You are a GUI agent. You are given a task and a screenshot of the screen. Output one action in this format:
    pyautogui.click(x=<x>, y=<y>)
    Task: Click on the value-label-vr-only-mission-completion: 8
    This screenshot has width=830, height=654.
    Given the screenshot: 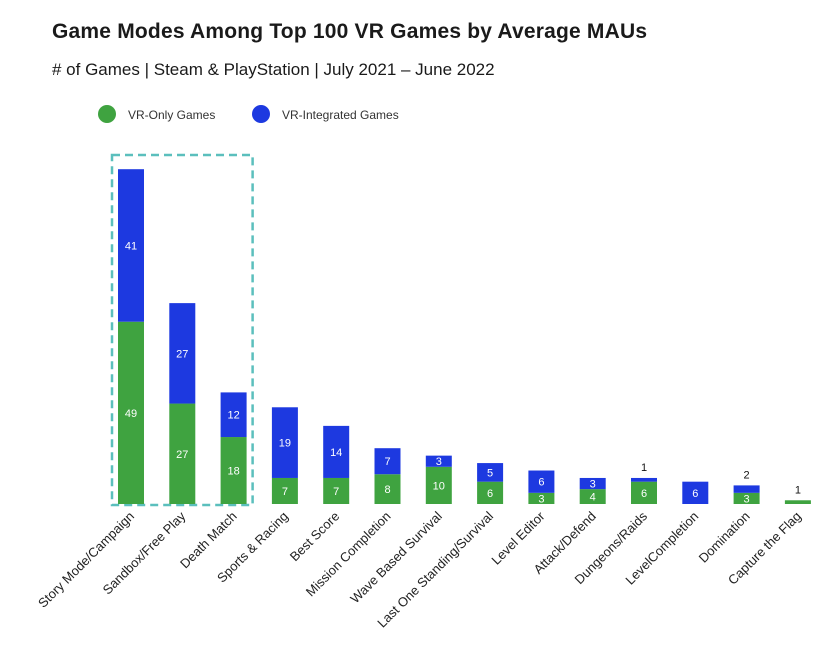 What is the action you would take?
    pyautogui.click(x=387, y=490)
    